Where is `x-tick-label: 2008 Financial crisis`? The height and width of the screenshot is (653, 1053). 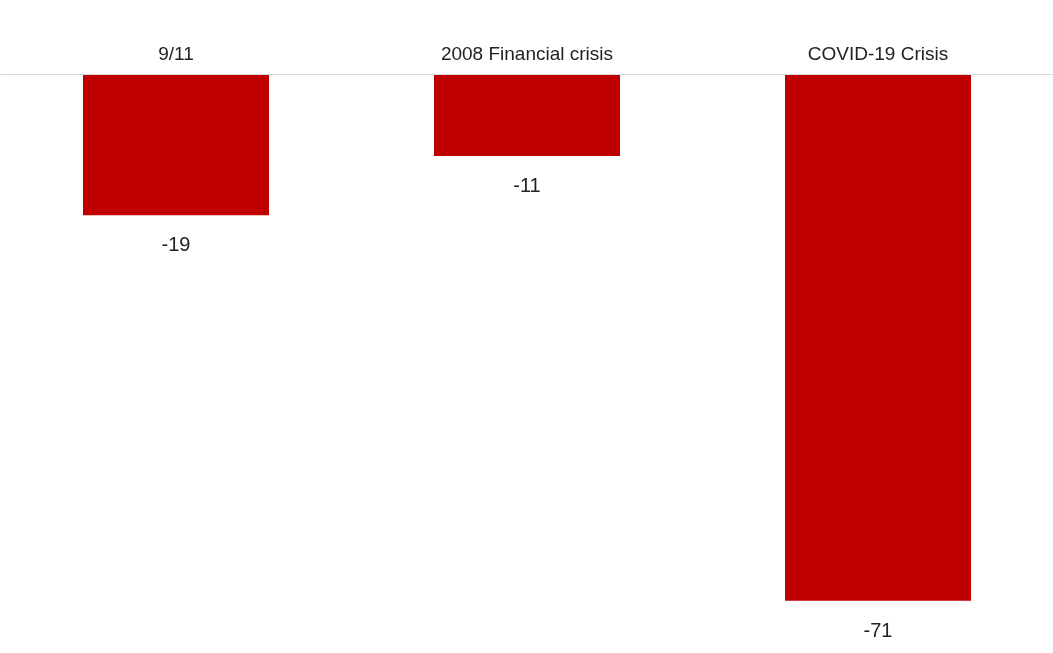
x-tick-label: 2008 Financial crisis is located at coordinates (527, 53).